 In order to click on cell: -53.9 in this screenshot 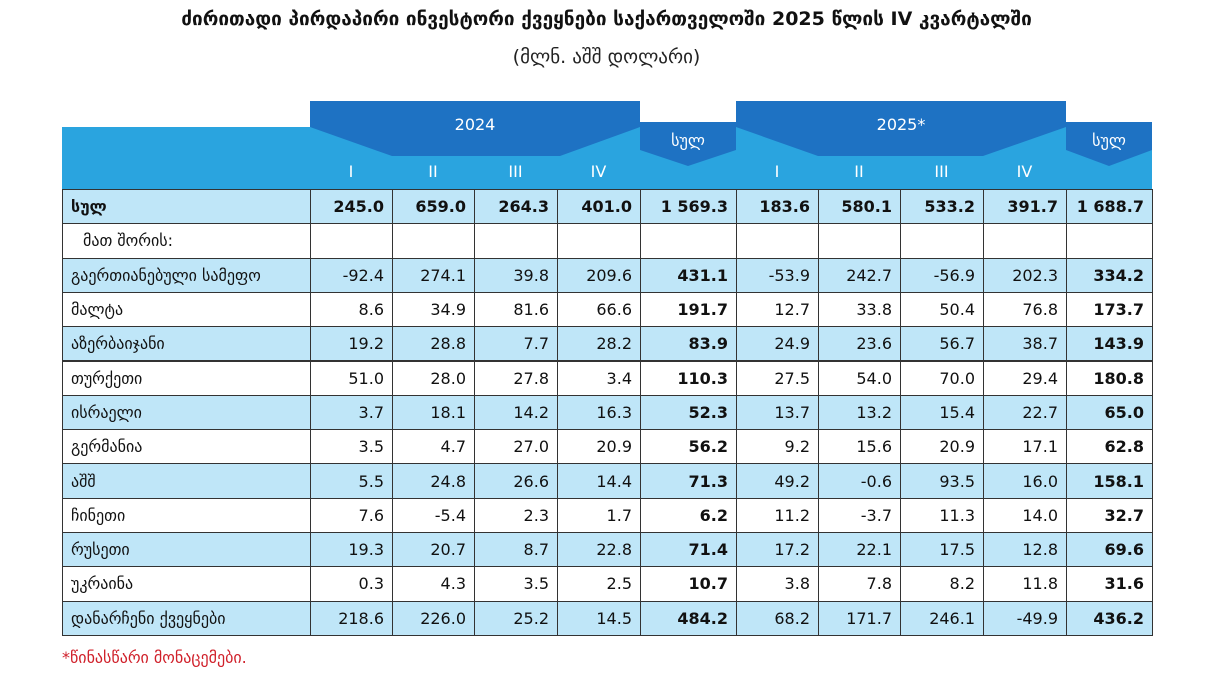, I will do `click(777, 275)`.